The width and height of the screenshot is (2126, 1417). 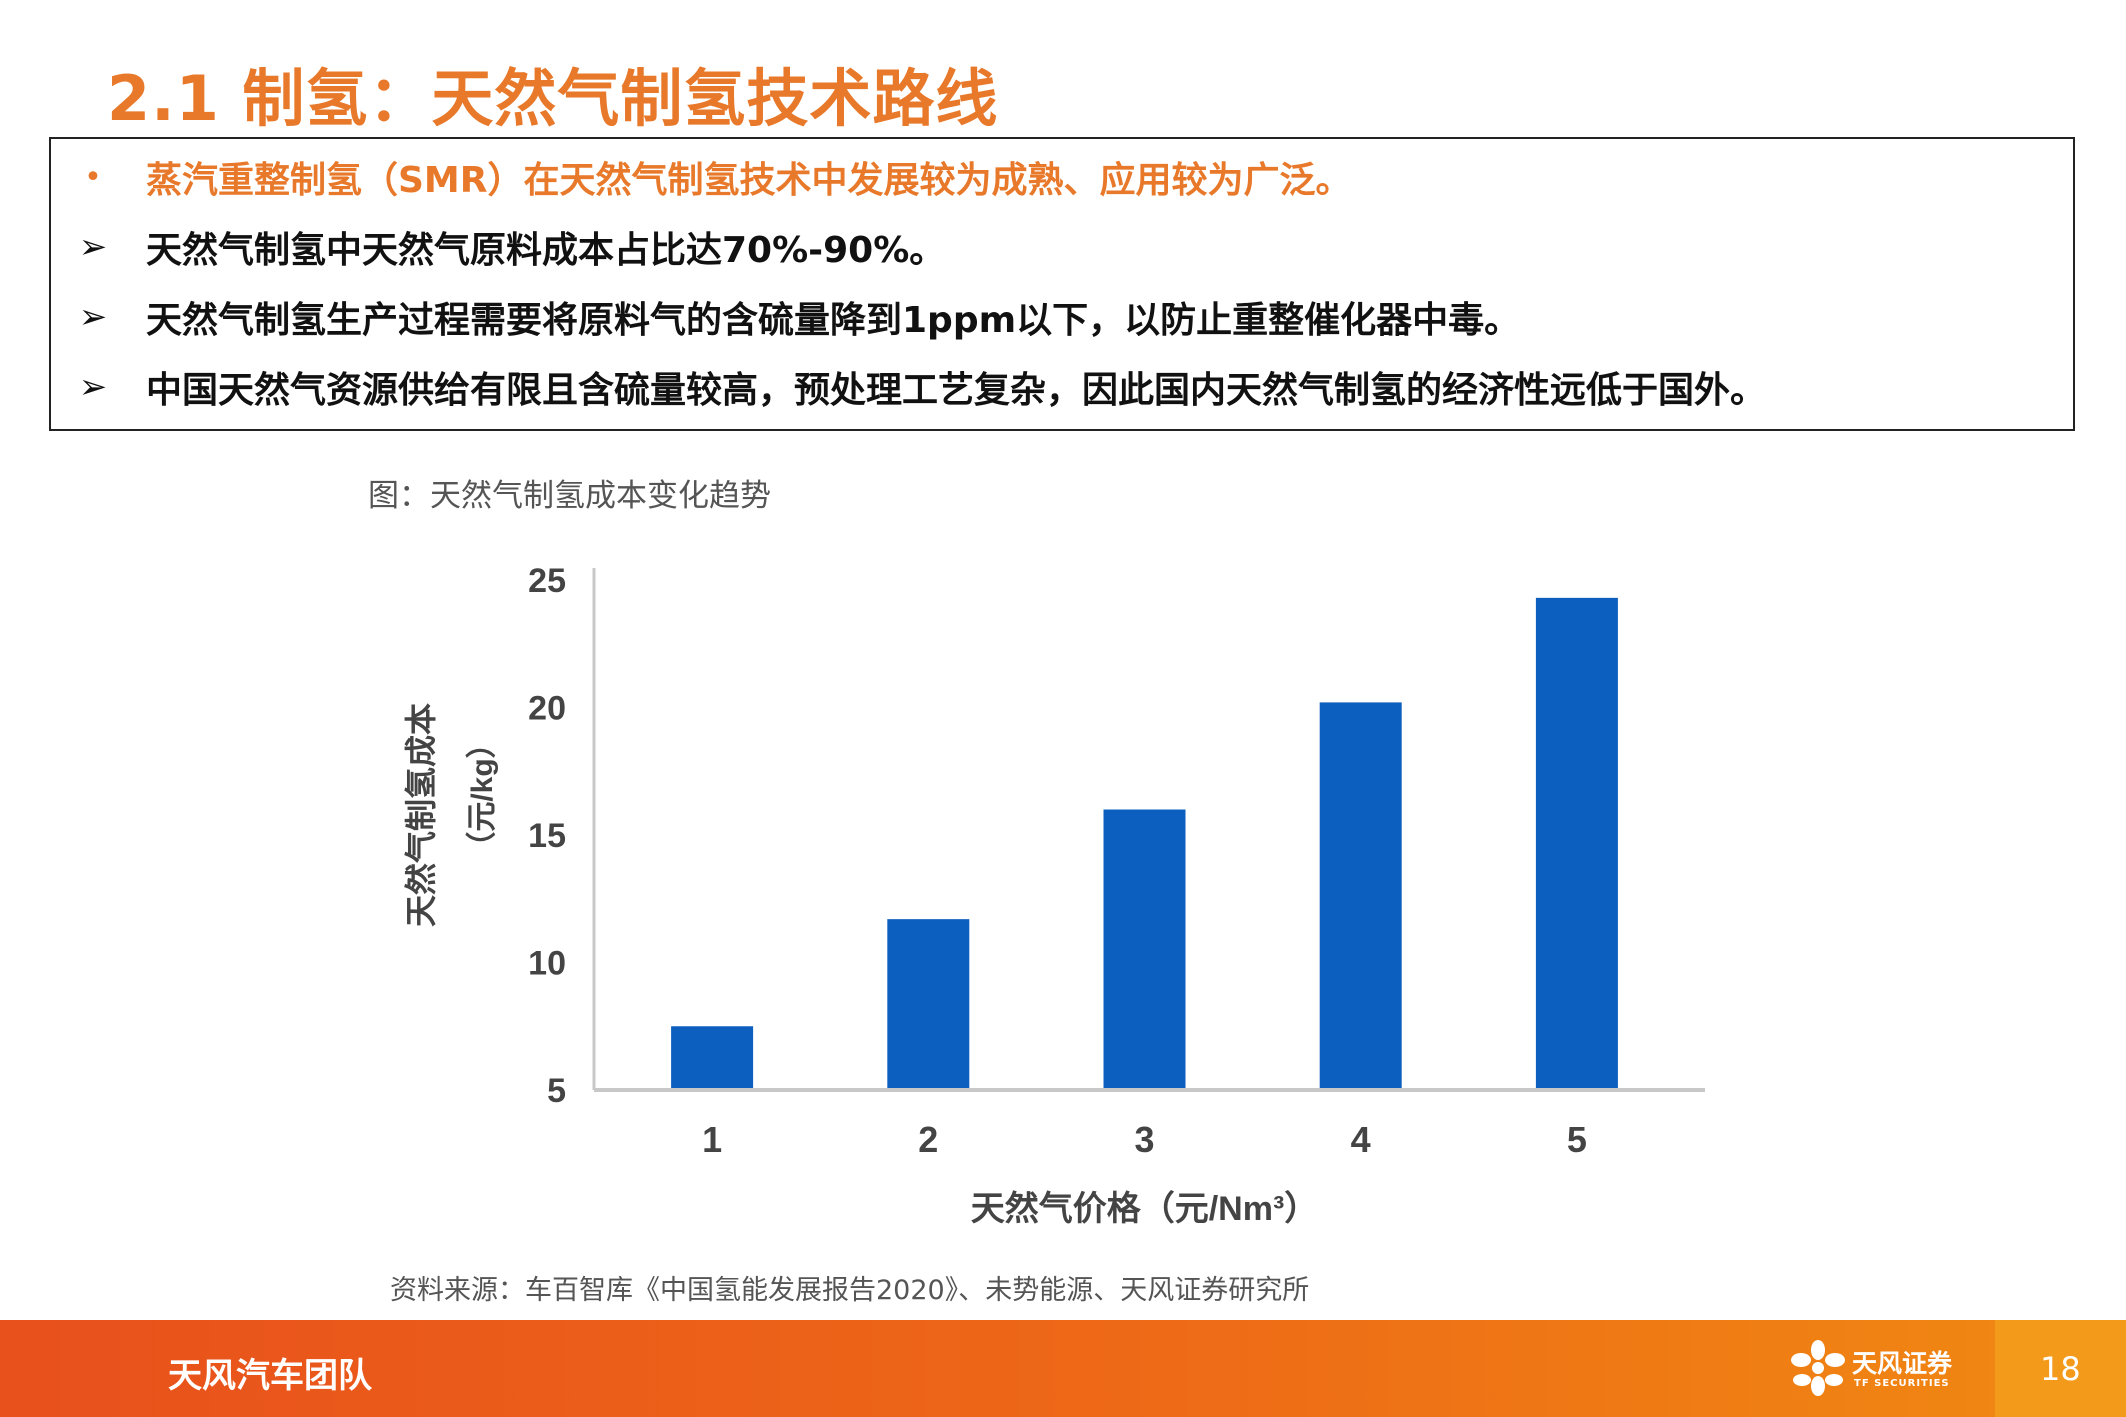 I want to click on x-tick-label: 5, so click(x=1577, y=1139).